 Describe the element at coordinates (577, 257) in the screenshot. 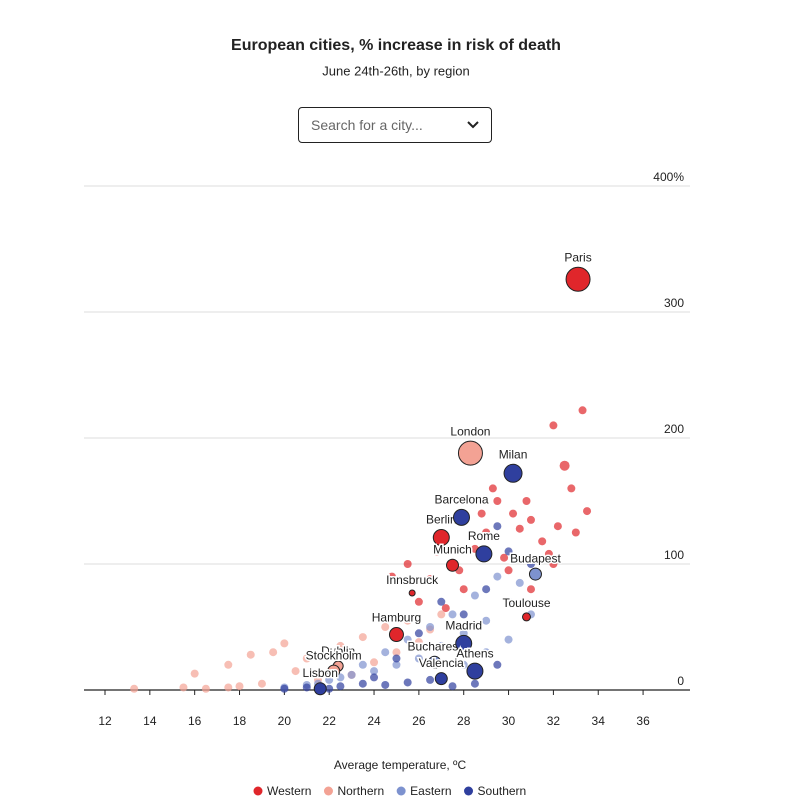

I see `city-label: Paris` at that location.